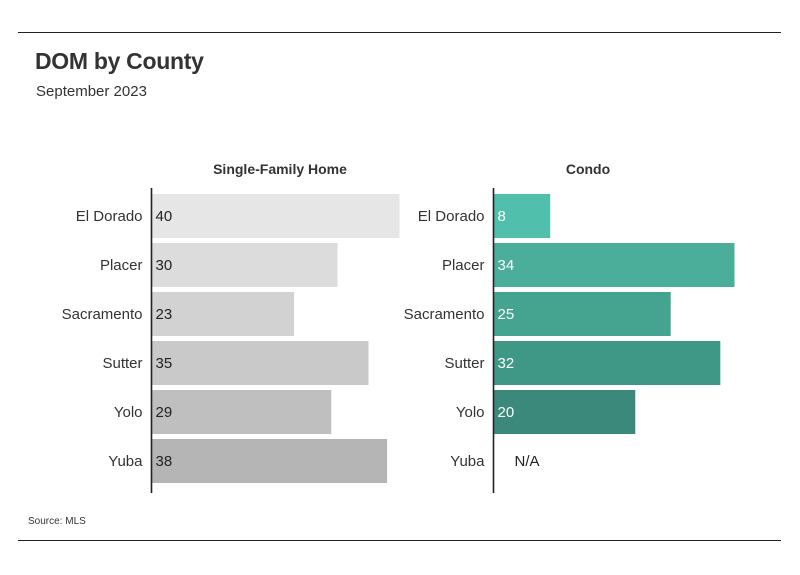  Describe the element at coordinates (506, 265) in the screenshot. I see `value-label-condo-placer: 34` at that location.